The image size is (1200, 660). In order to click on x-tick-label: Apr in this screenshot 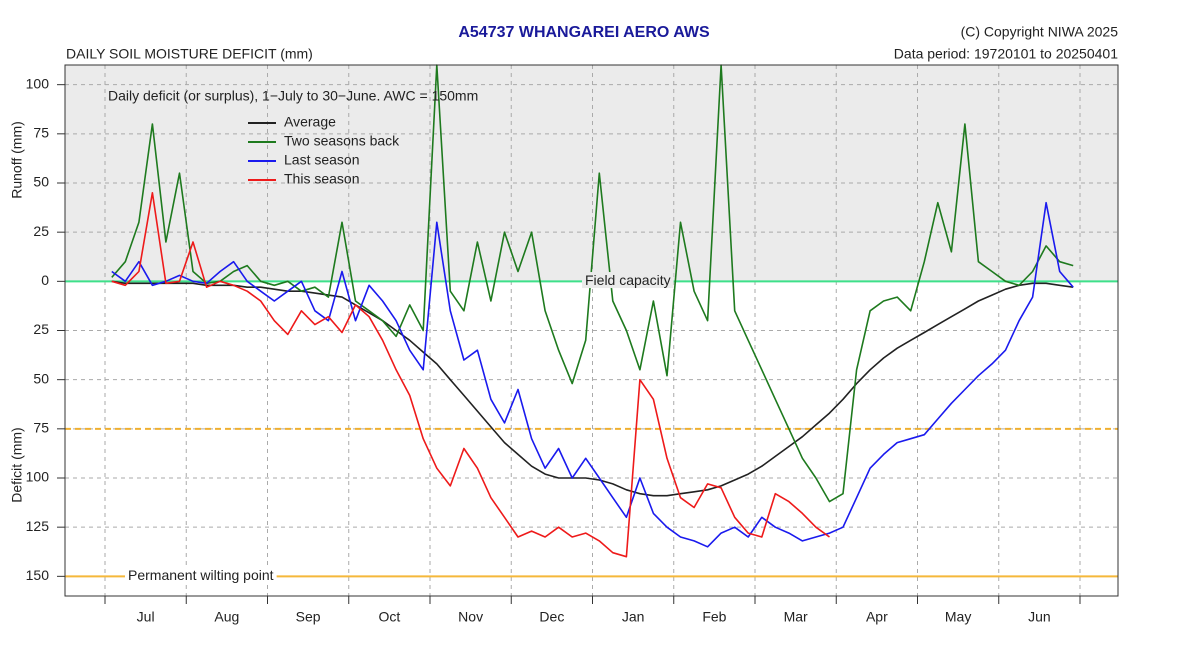, I will do `click(877, 617)`.